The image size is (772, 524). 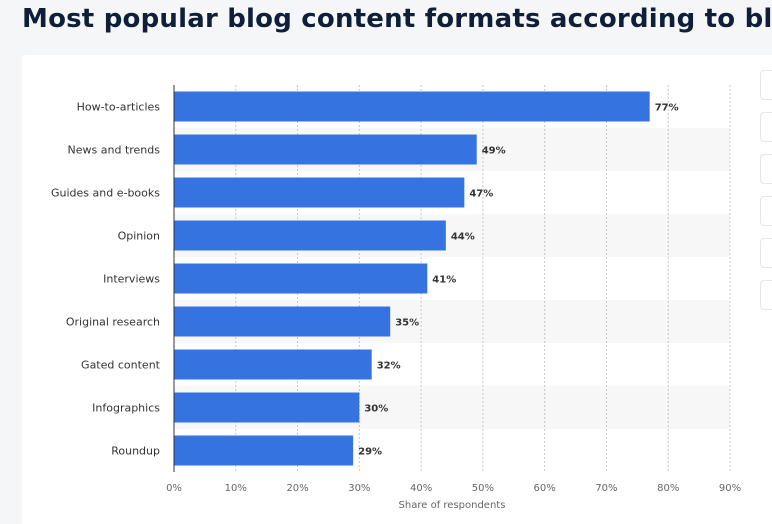 What do you see at coordinates (766, 211) in the screenshot?
I see `share-button` at bounding box center [766, 211].